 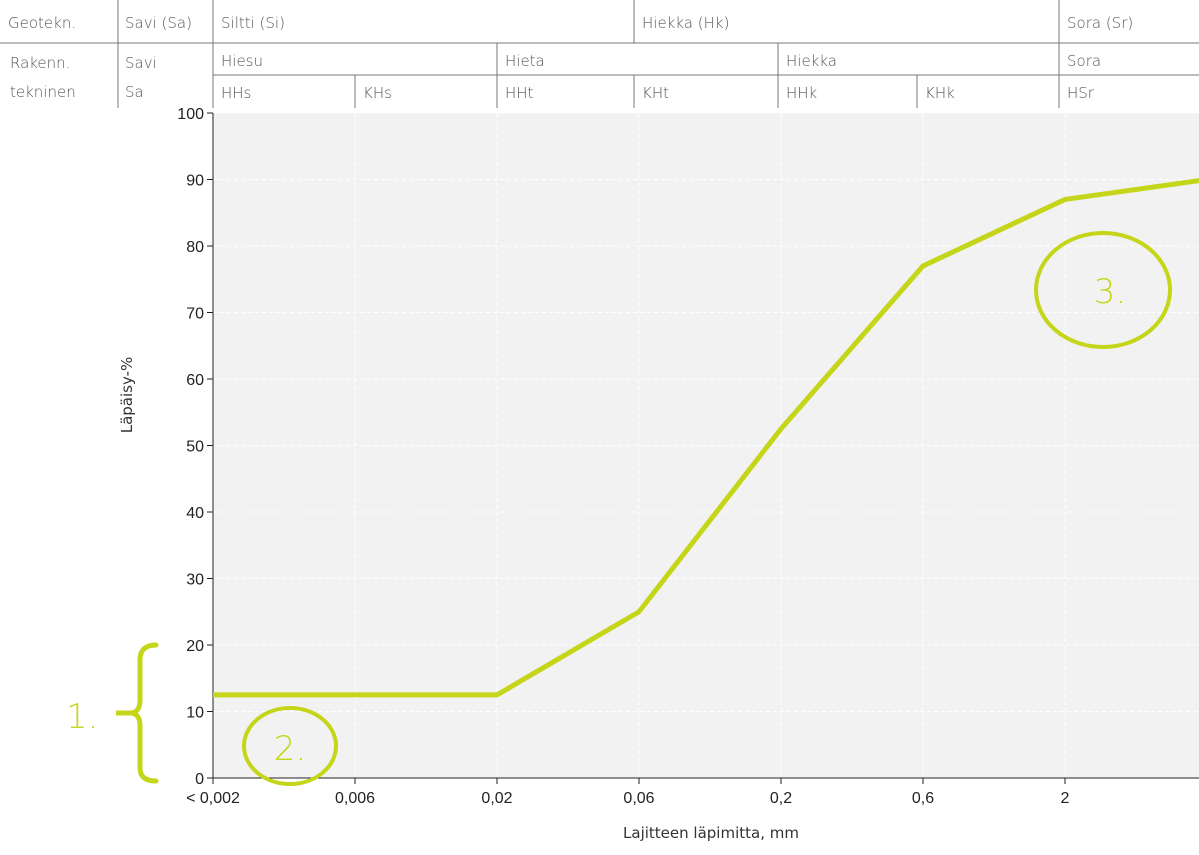 I want to click on x-tick-label: 2, so click(x=1065, y=798).